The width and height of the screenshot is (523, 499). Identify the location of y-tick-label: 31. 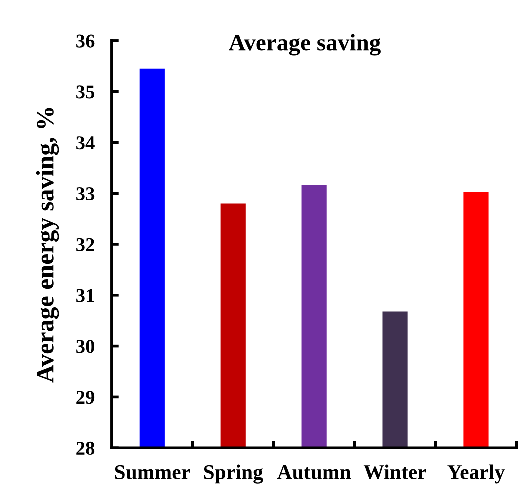
(85, 295).